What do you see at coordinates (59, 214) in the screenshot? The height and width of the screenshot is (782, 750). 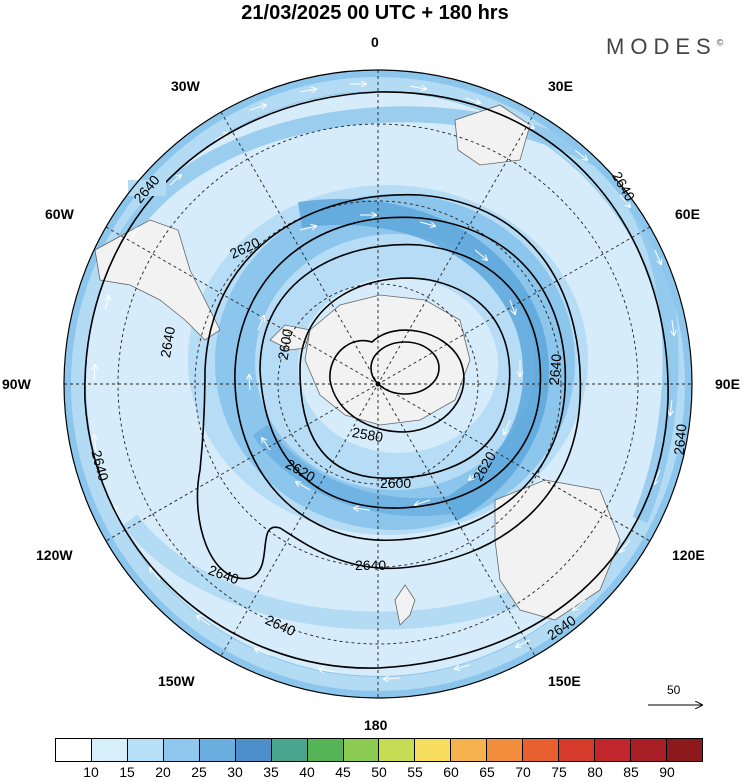 I see `lon-label-60w: 60W` at bounding box center [59, 214].